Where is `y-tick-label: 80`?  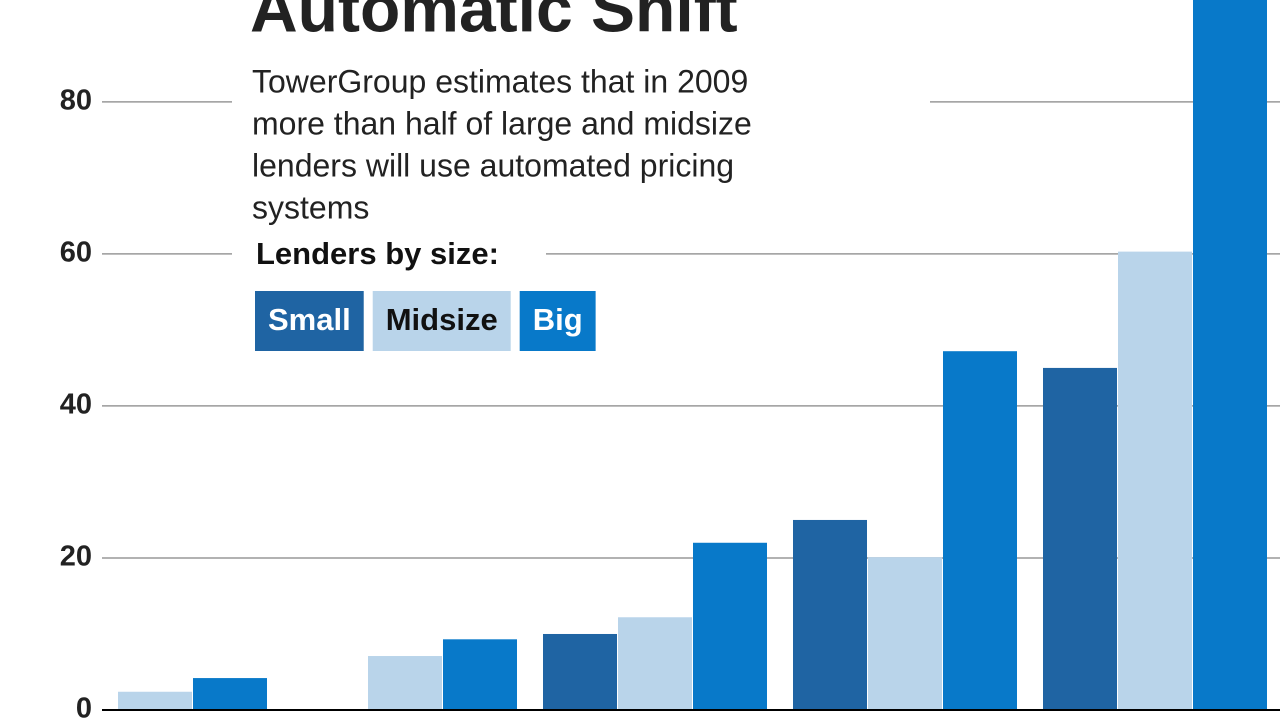 y-tick-label: 80 is located at coordinates (76, 101).